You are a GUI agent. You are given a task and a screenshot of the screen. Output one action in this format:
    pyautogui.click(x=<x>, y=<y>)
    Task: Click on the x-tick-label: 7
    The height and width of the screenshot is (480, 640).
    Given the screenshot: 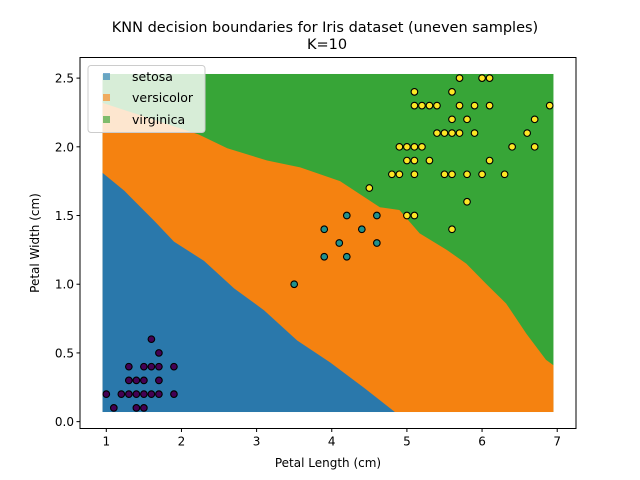 What is the action you would take?
    pyautogui.click(x=557, y=442)
    